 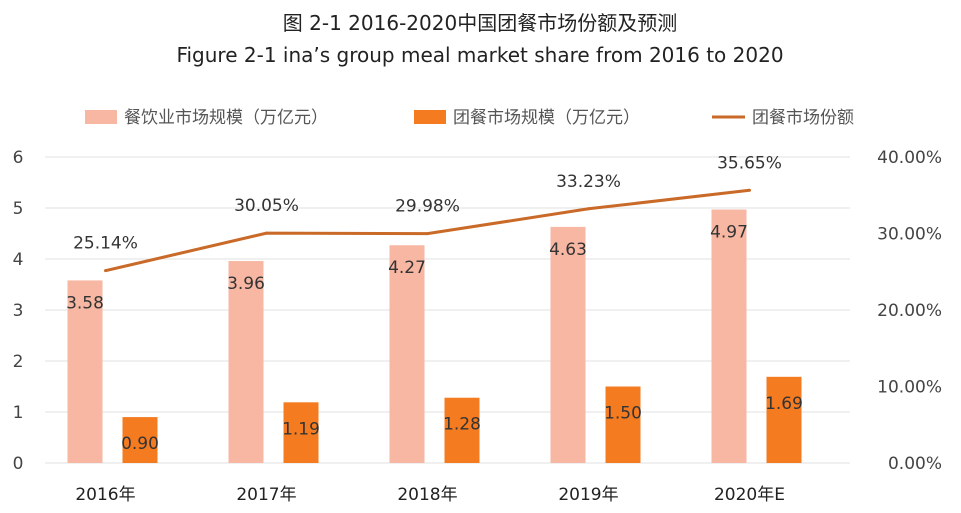 I want to click on y-left-tick-label: 4, so click(x=18, y=260).